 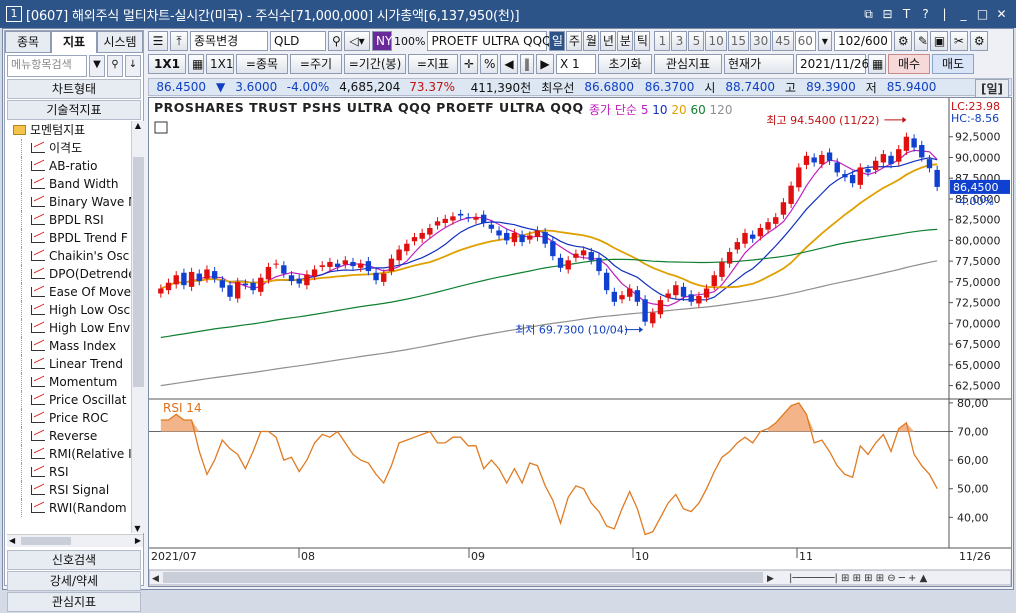 I want to click on indicator-item: Price Oscillat, so click(x=69, y=400).